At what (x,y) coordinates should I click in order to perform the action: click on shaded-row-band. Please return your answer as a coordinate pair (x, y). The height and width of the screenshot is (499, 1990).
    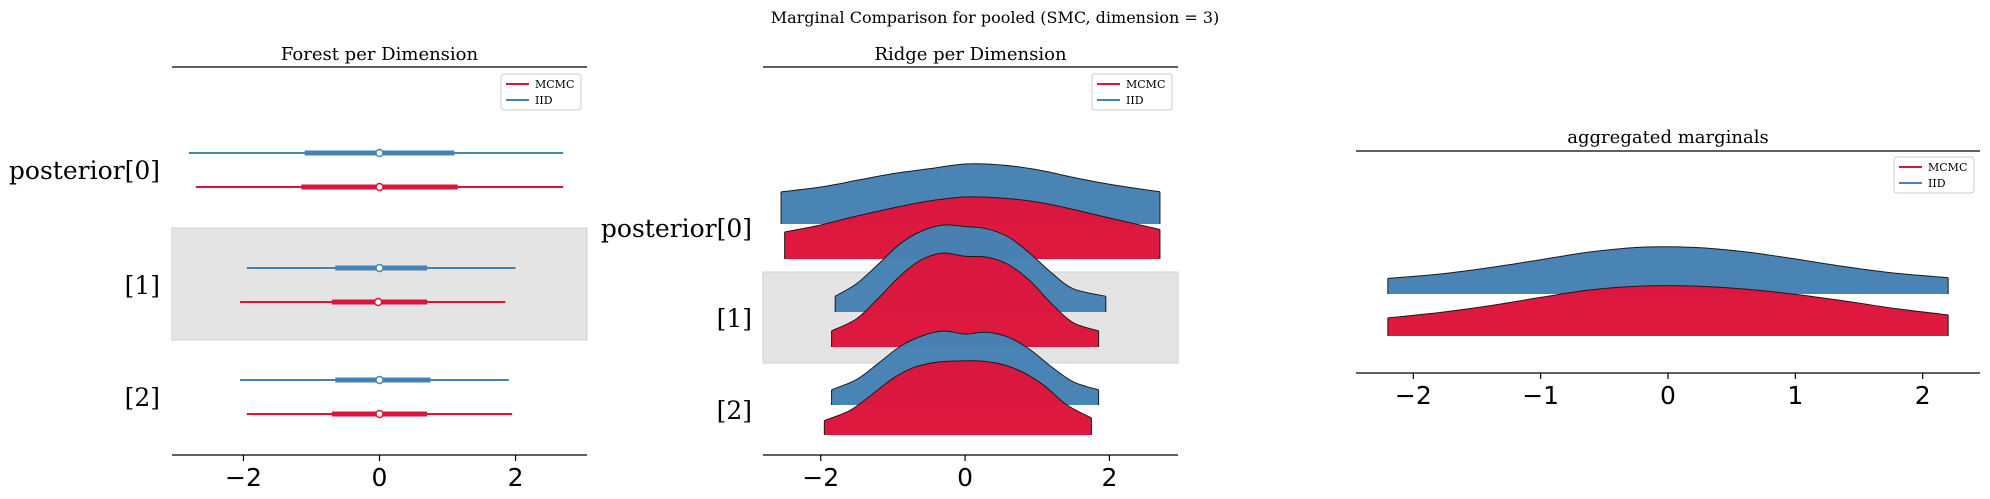
    Looking at the image, I should click on (379, 284).